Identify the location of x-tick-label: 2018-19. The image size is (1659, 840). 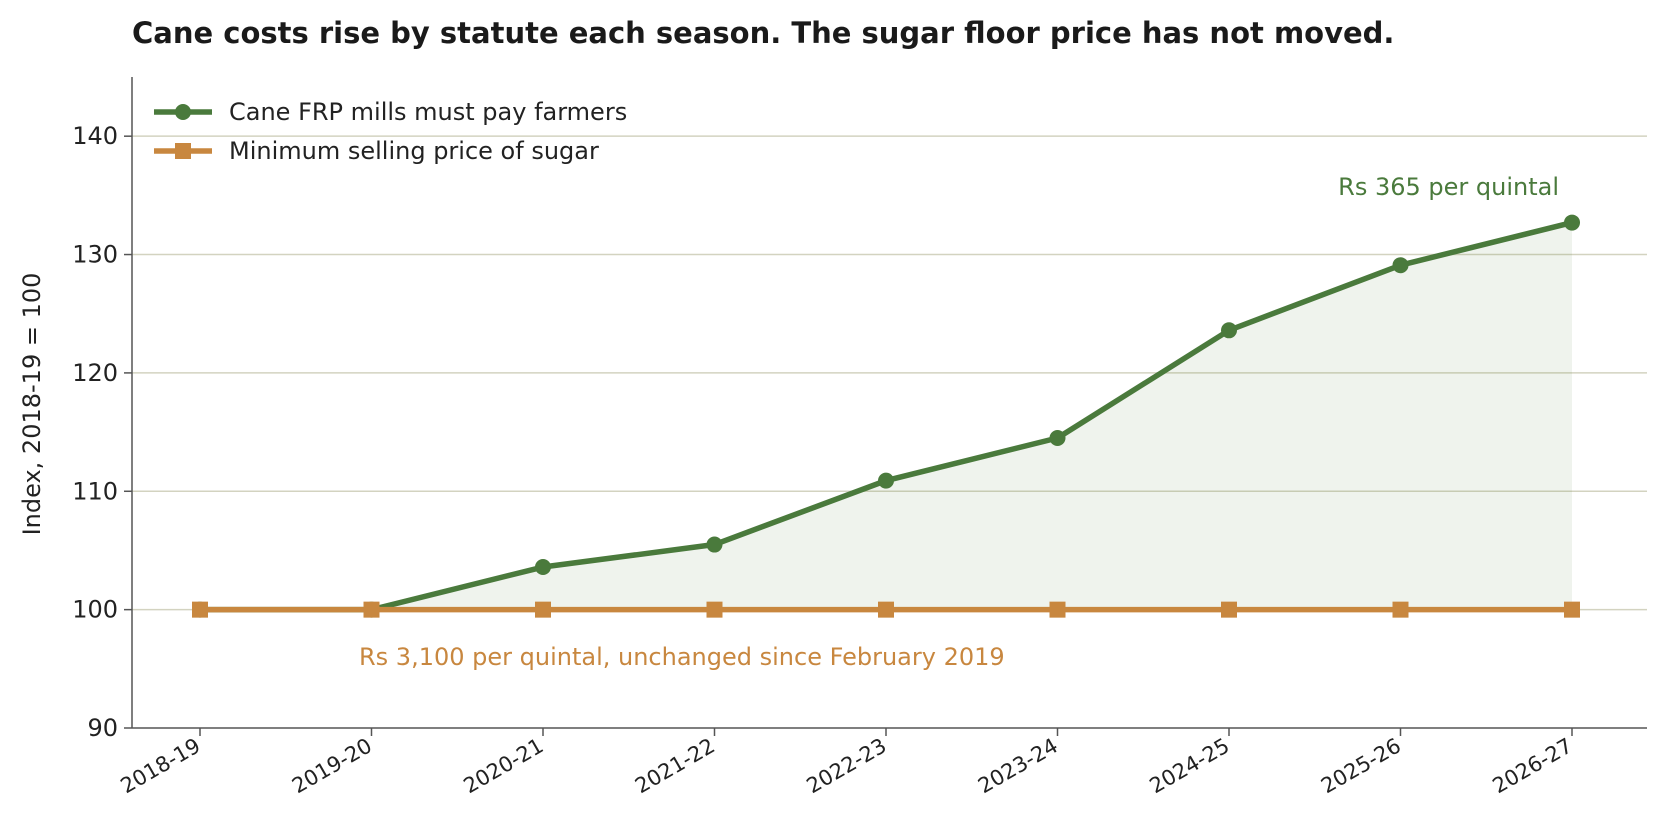
(161, 766).